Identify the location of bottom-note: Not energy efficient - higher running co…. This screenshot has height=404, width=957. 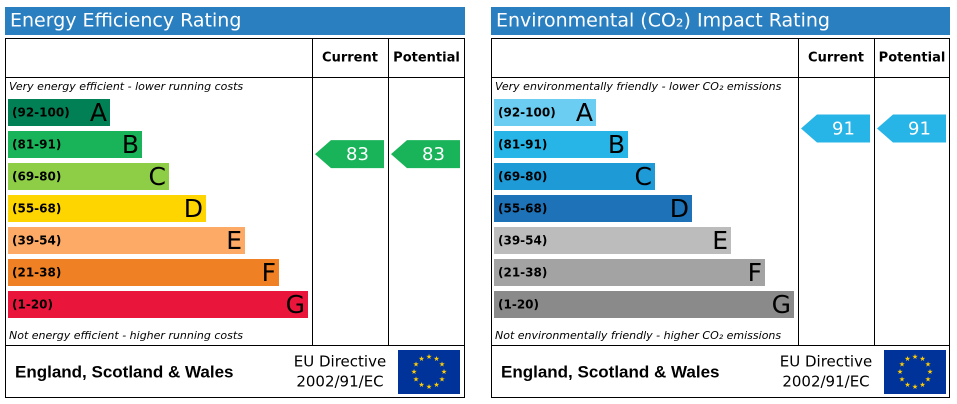
(126, 335).